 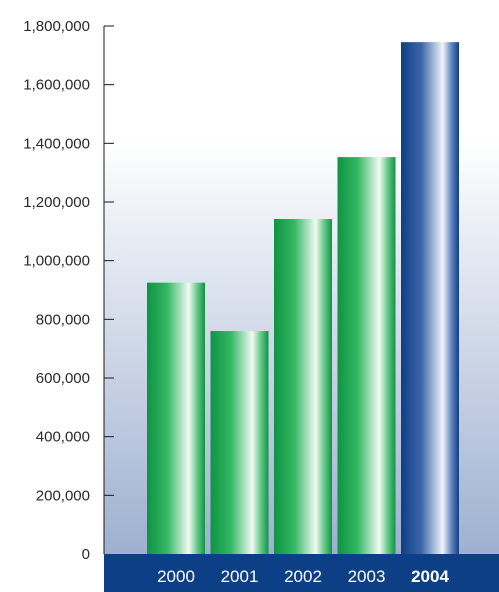 I want to click on x-axis-band, so click(x=301, y=573).